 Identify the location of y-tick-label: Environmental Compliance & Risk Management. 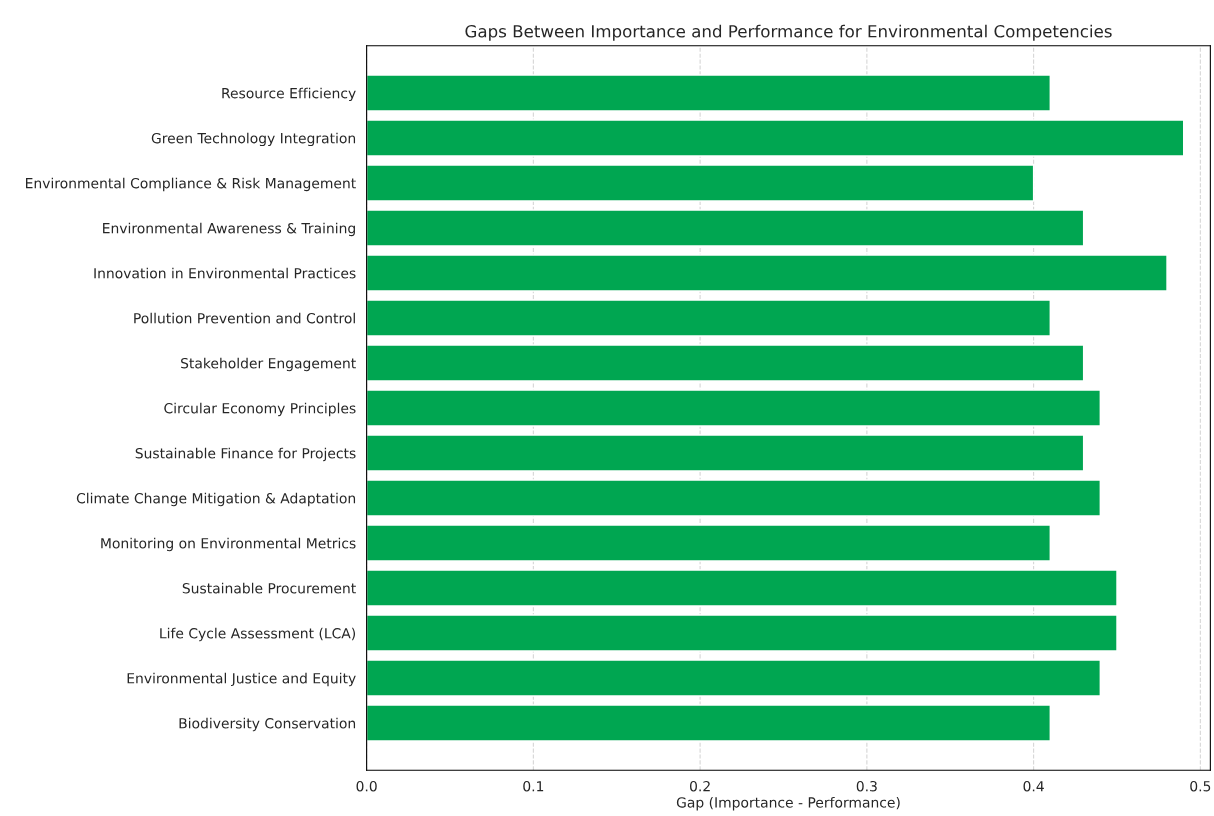
(191, 184).